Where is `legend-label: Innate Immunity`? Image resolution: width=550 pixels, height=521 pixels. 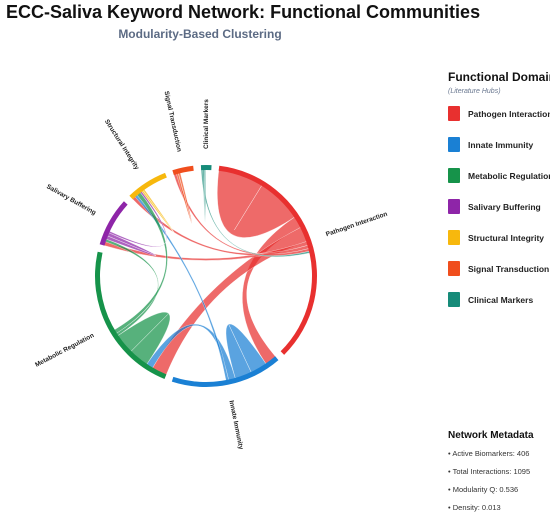 legend-label: Innate Immunity is located at coordinates (501, 144).